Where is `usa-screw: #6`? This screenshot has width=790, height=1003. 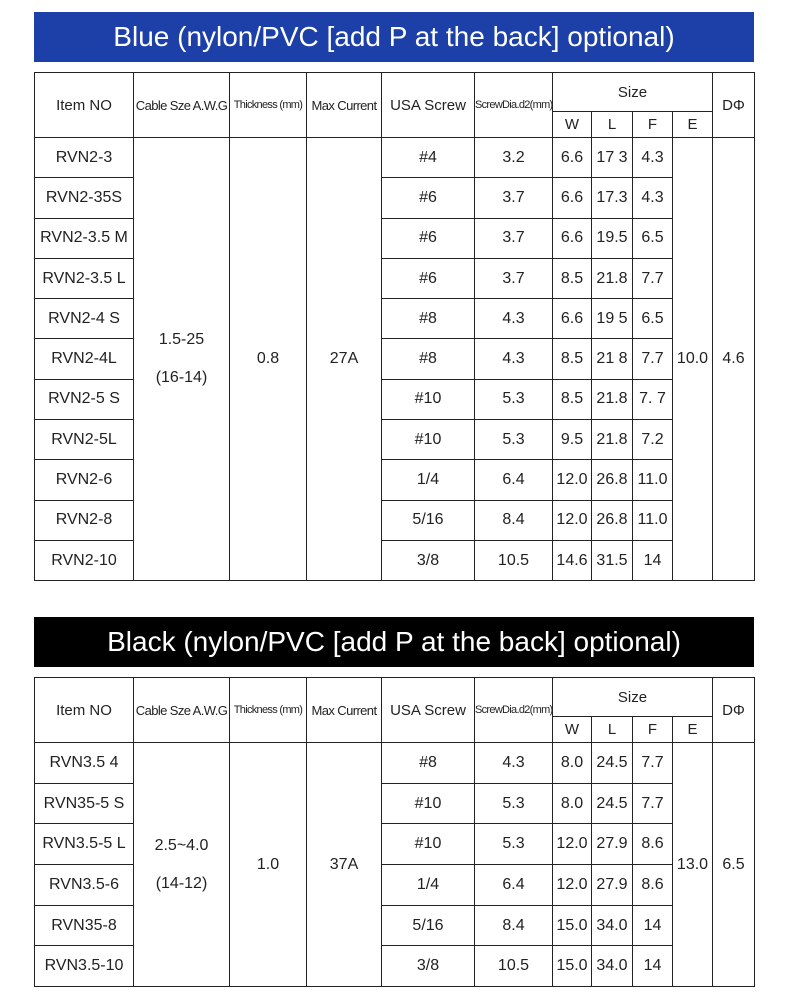 usa-screw: #6 is located at coordinates (428, 198).